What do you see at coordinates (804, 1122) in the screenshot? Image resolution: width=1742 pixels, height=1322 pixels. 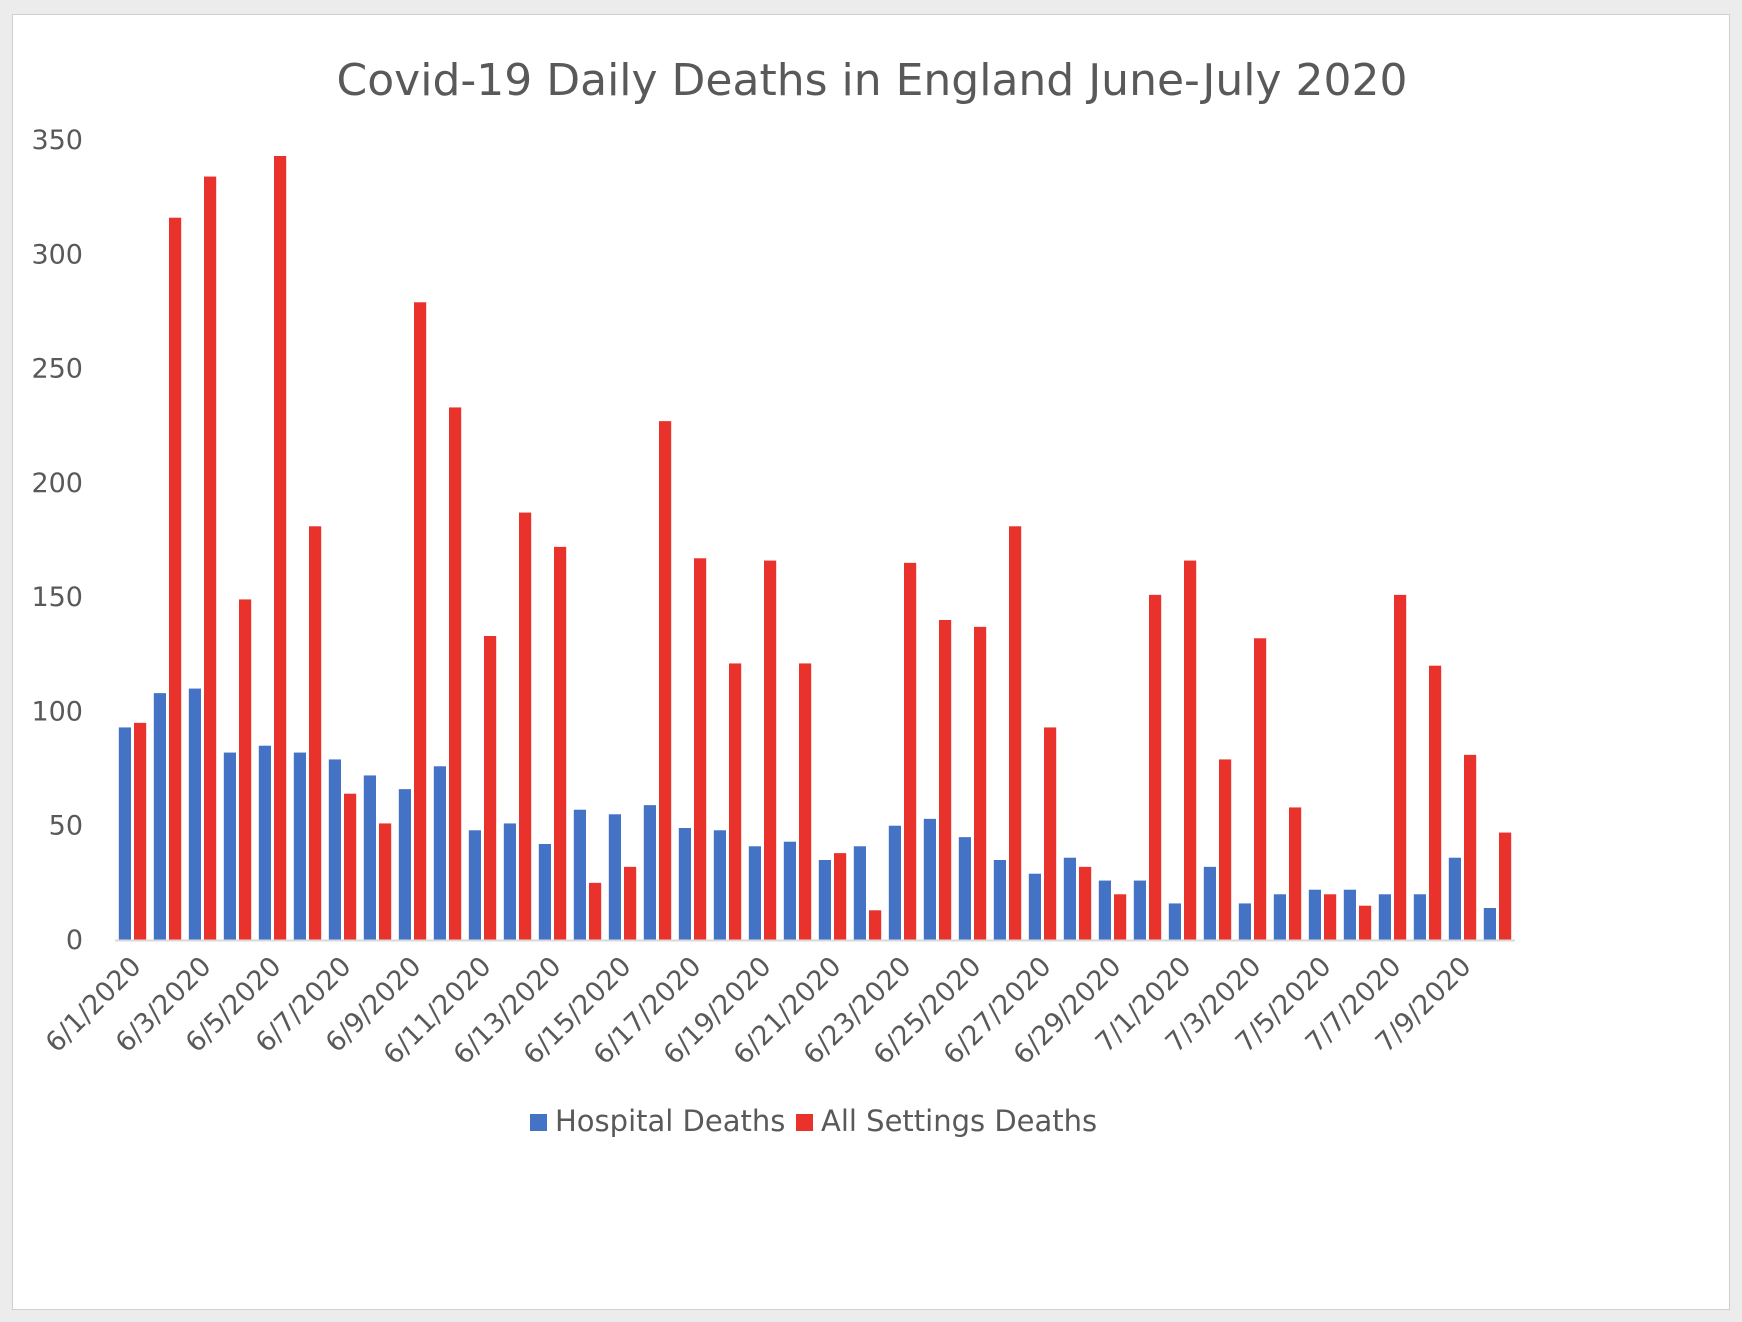 I see `legend-swatch-all-settings` at bounding box center [804, 1122].